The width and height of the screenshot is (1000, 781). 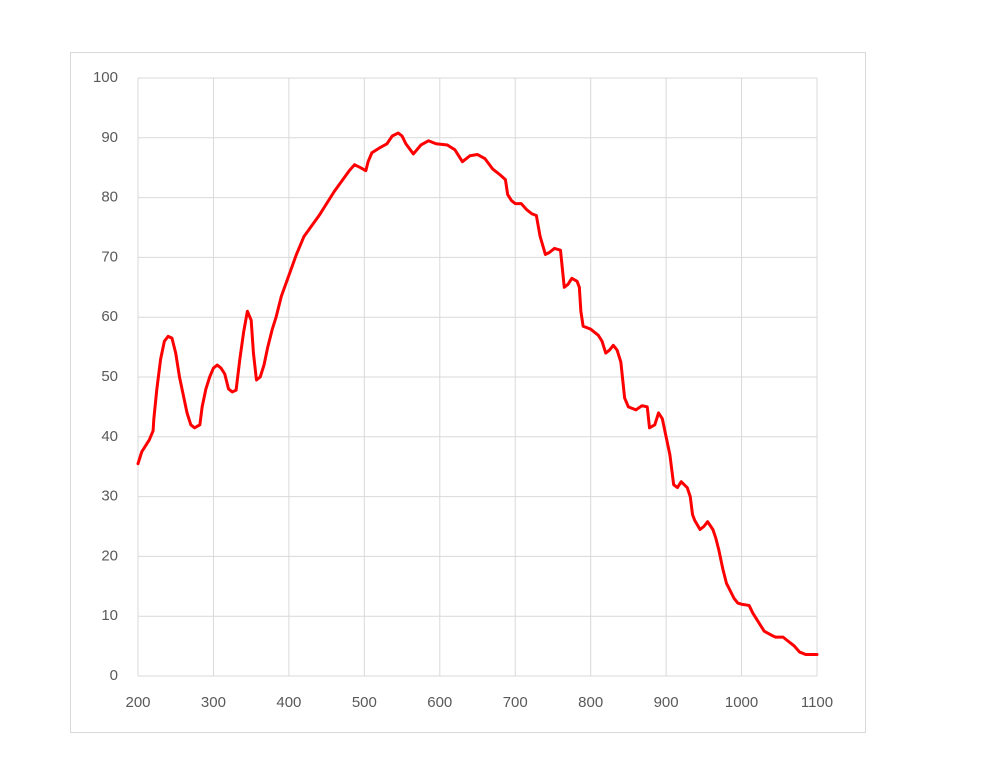 What do you see at coordinates (109, 555) in the screenshot?
I see `y-tick-label: 20` at bounding box center [109, 555].